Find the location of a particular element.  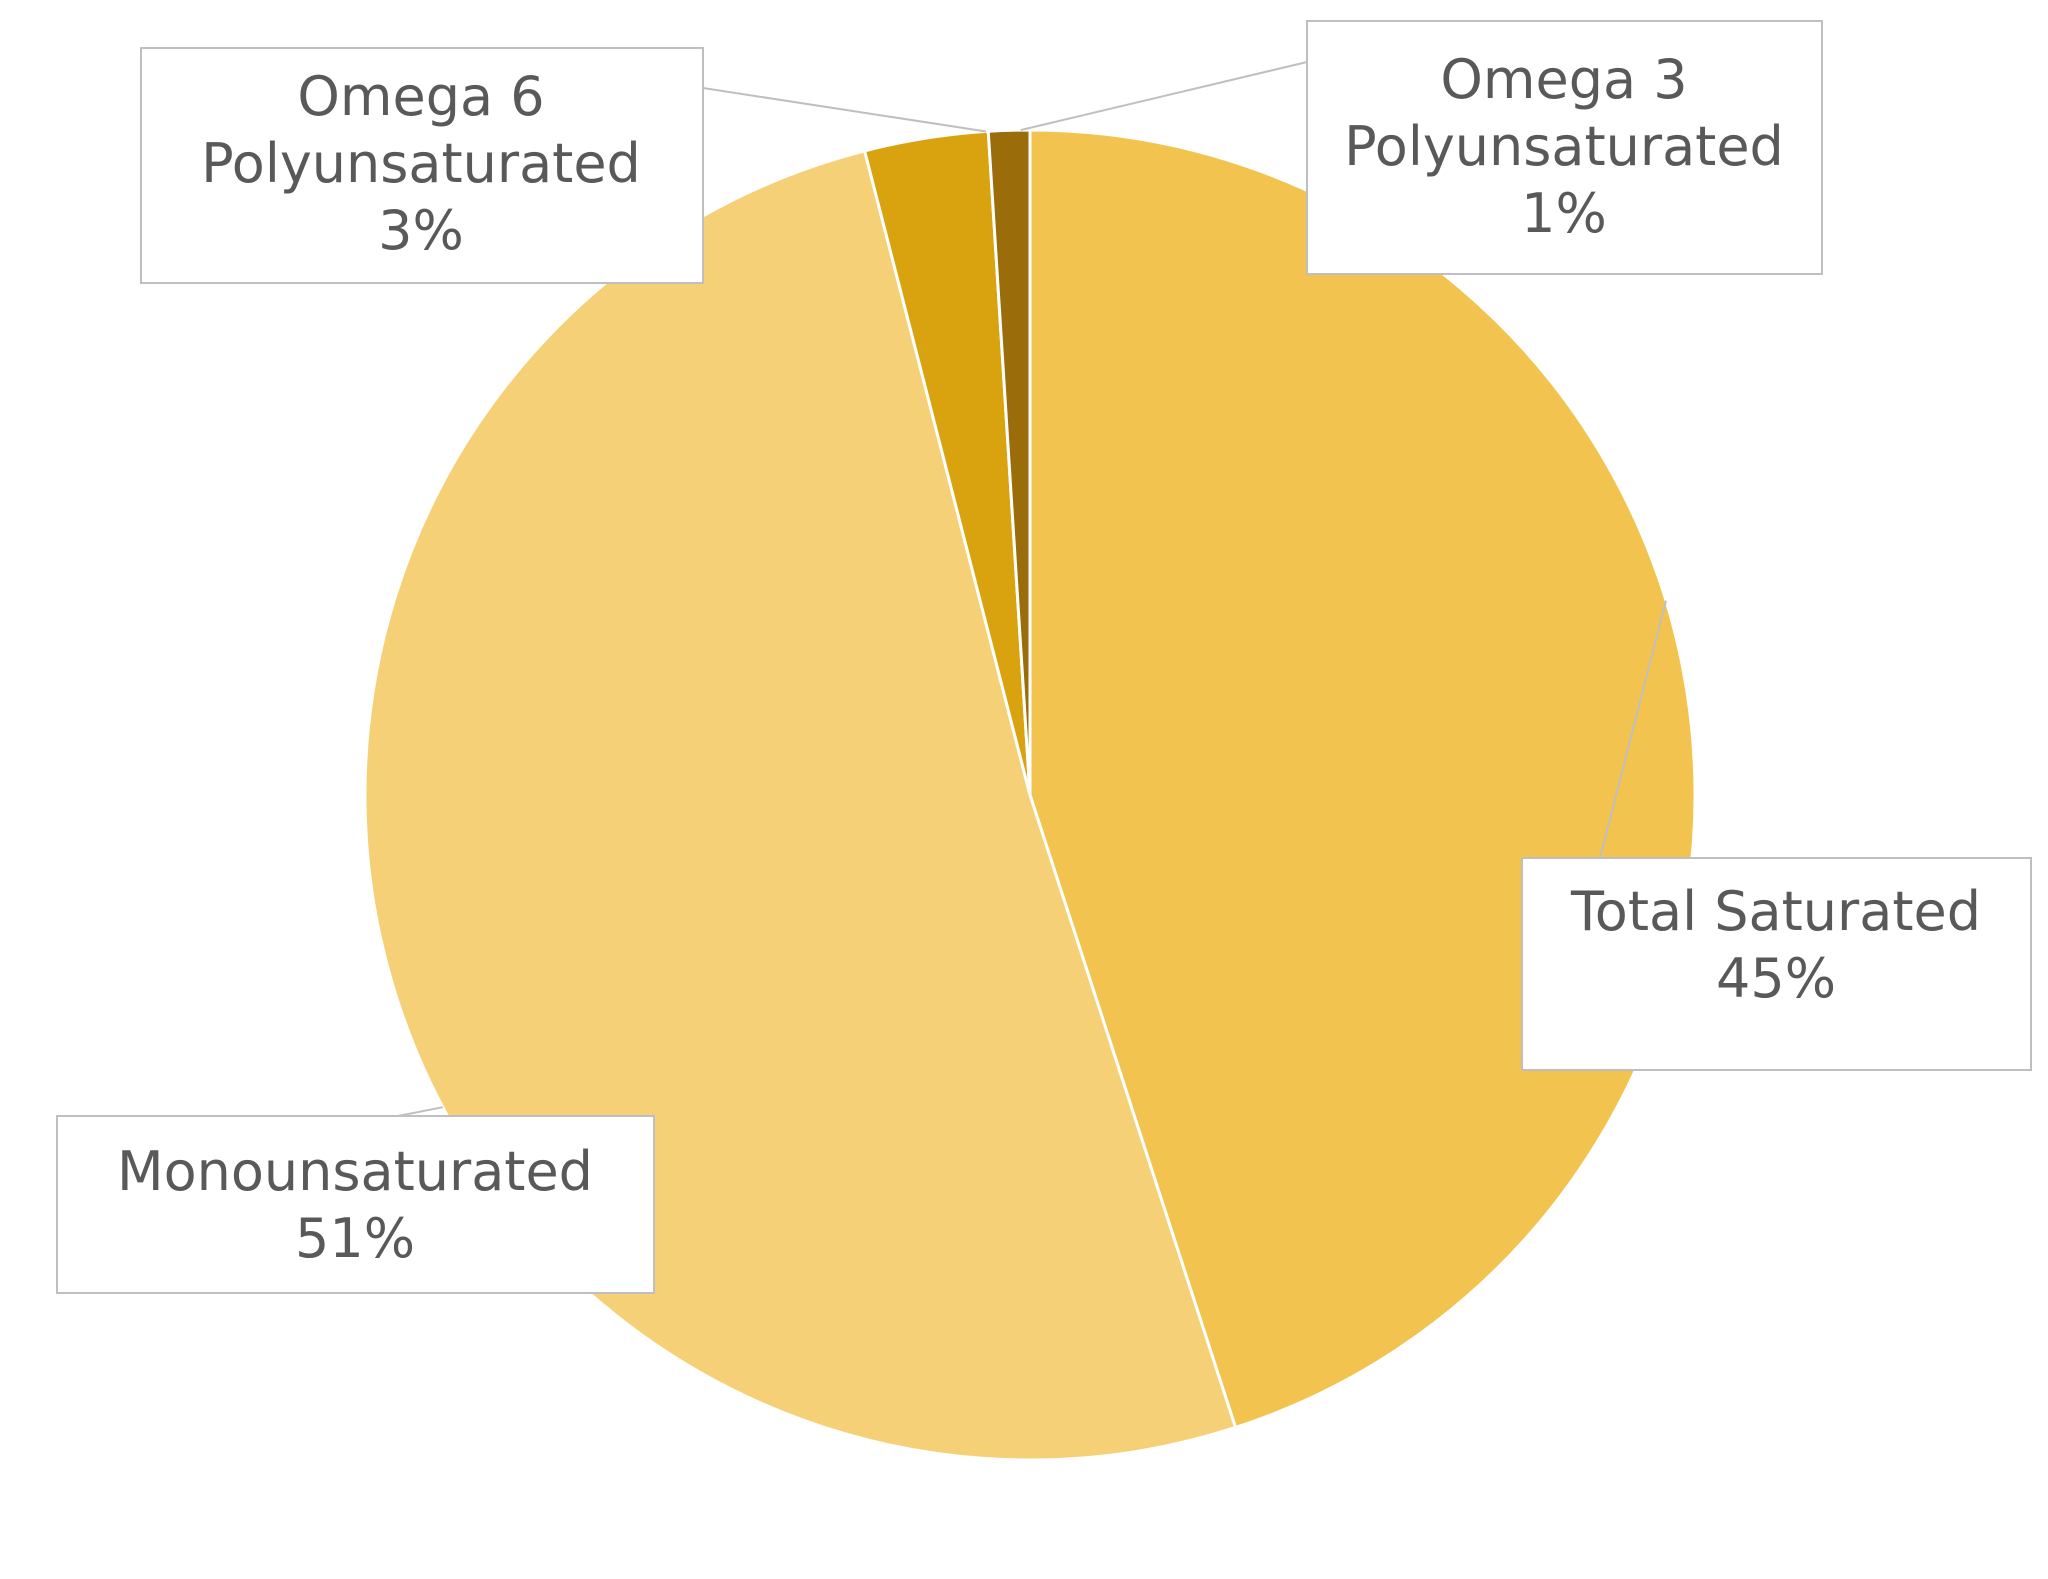

data-label: Omega 6 Polyunsaturated 3% is located at coordinates (421, 163).